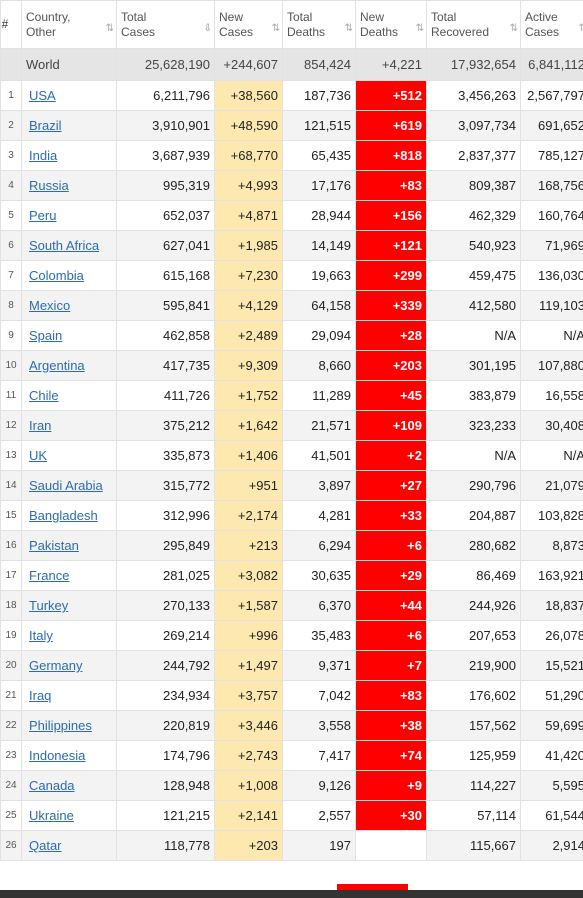 The width and height of the screenshot is (583, 898). I want to click on country-link: Canada, so click(52, 785).